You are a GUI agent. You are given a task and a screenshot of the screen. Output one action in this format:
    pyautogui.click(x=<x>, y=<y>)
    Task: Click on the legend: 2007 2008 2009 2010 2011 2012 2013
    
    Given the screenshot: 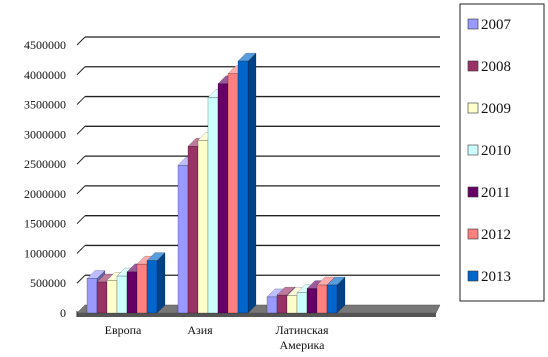 What is the action you would take?
    pyautogui.click(x=502, y=152)
    